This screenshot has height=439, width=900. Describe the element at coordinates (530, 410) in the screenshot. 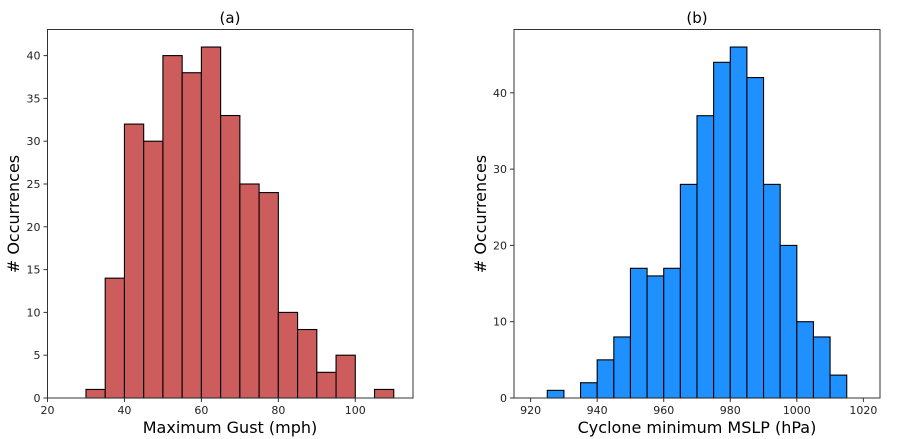

I see `x-tick-label: 920` at that location.